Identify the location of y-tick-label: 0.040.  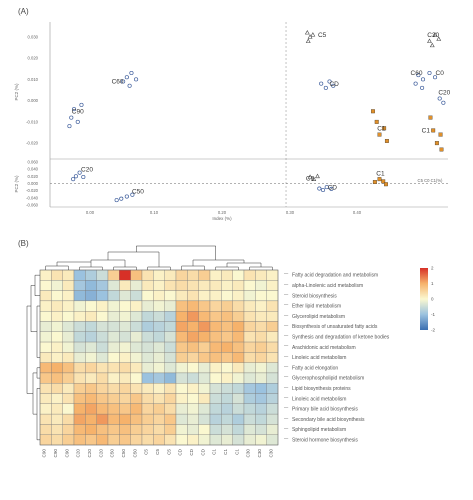
(33, 169).